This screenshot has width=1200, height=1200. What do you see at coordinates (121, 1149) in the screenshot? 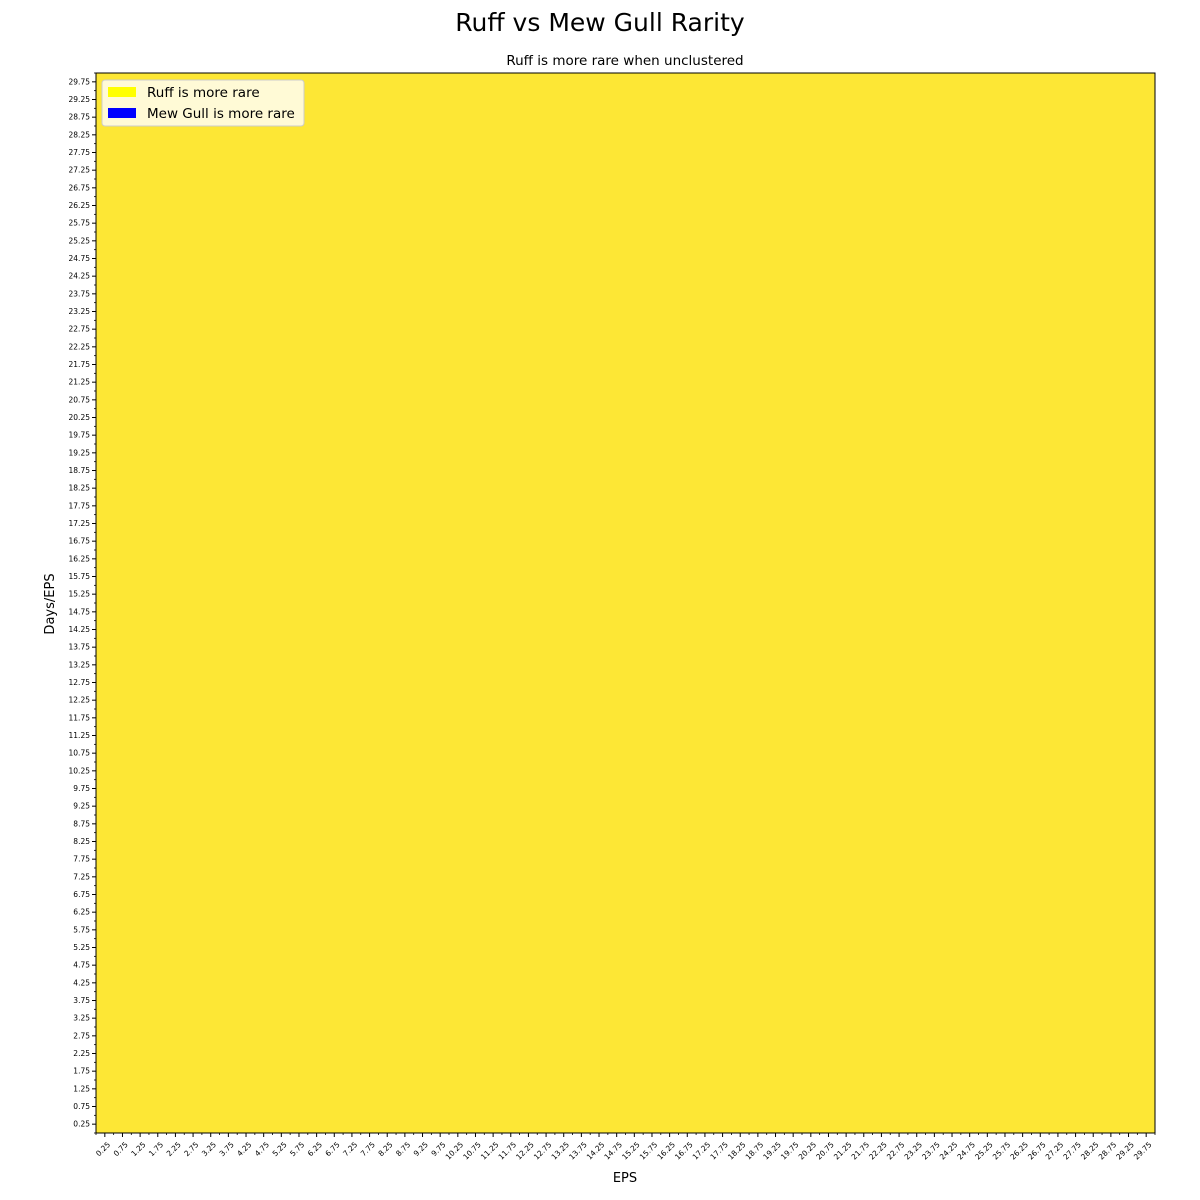
I see `x-tick-label: 0.75` at bounding box center [121, 1149].